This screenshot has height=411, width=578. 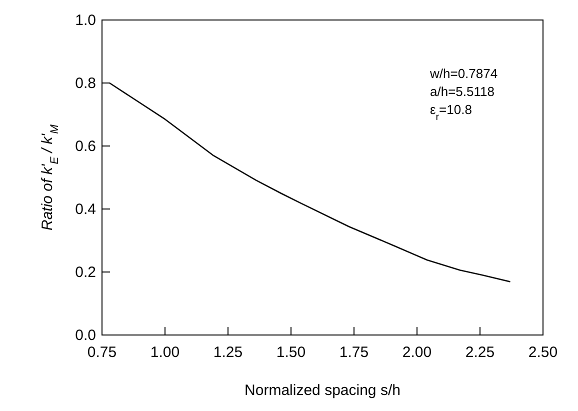 I want to click on x-tick-label: 0.75, so click(x=102, y=352).